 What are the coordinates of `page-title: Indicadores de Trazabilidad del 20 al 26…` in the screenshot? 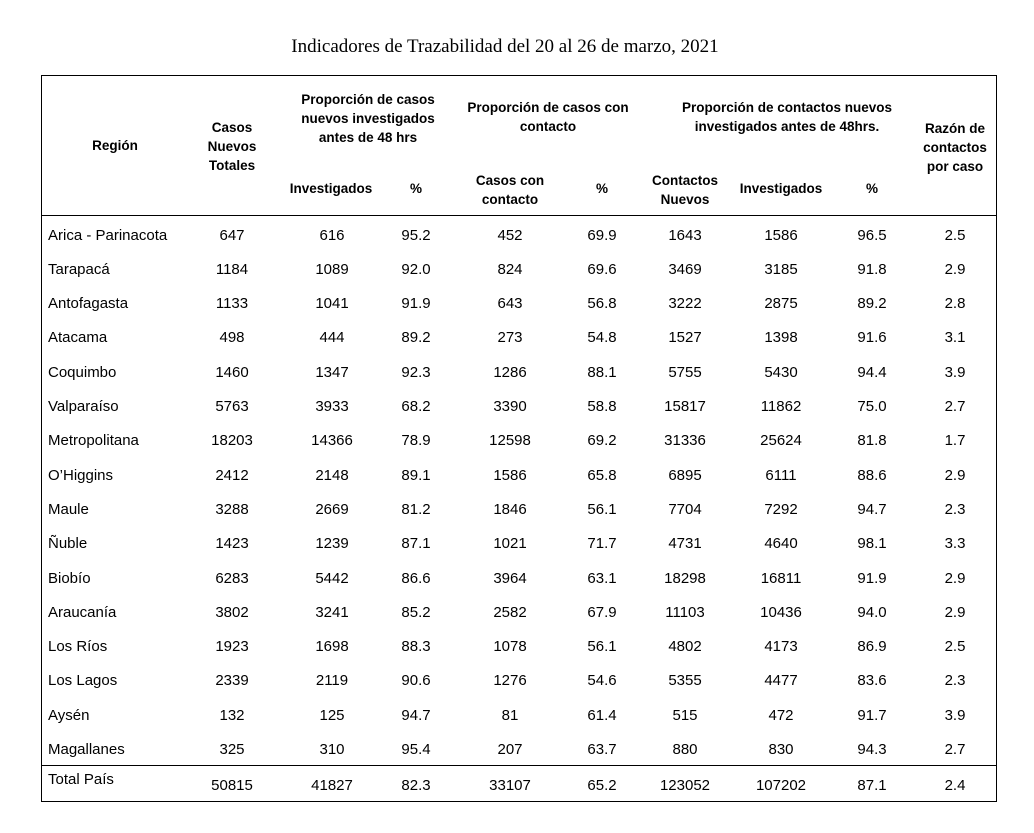 It's located at (505, 46).